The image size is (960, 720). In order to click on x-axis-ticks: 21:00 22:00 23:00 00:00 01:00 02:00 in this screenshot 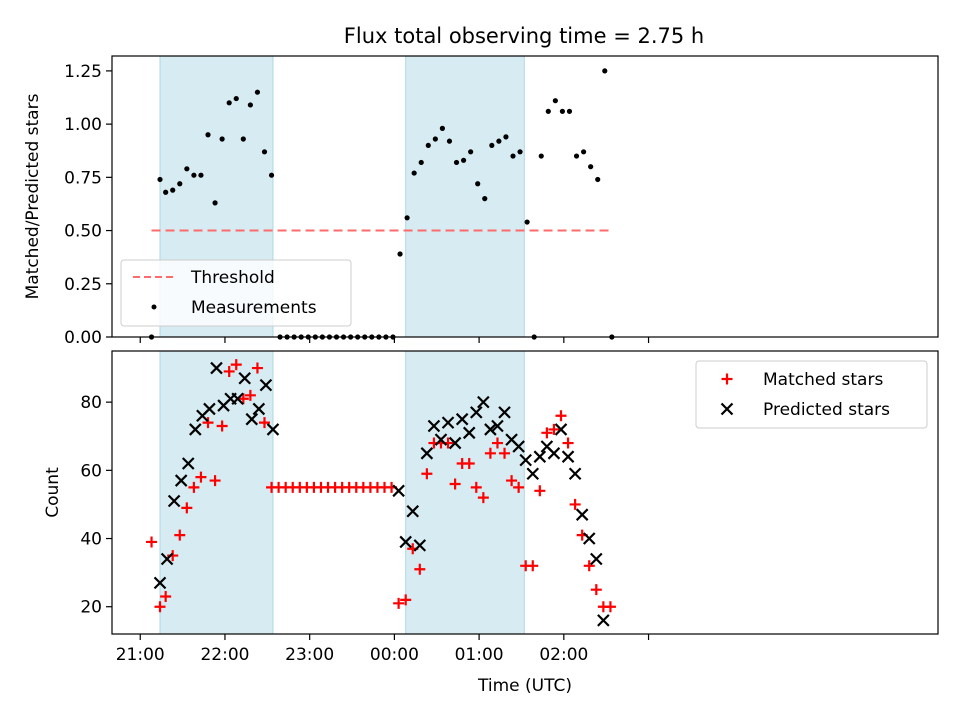, I will do `click(383, 649)`.